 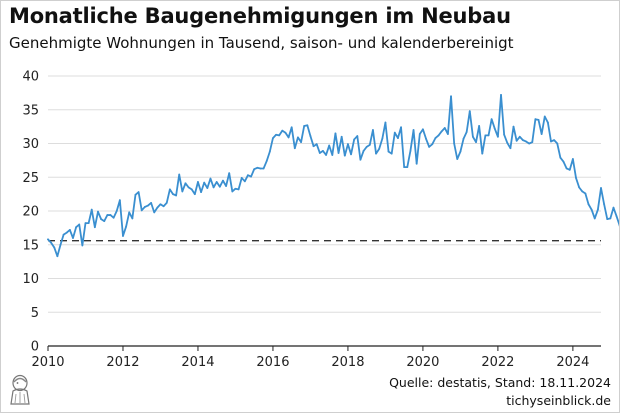 What do you see at coordinates (30, 279) in the screenshot?
I see `y-tick-label: 10` at bounding box center [30, 279].